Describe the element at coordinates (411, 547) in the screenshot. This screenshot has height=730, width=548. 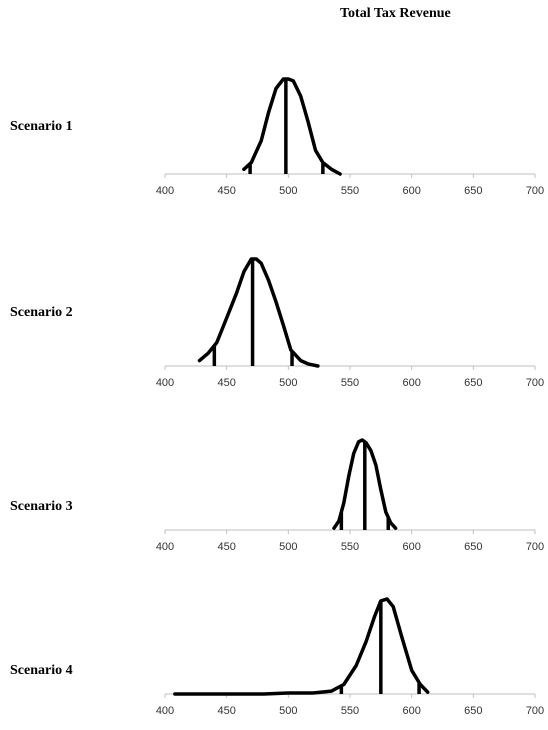
I see `x-tick-label-3-600: 600` at that location.